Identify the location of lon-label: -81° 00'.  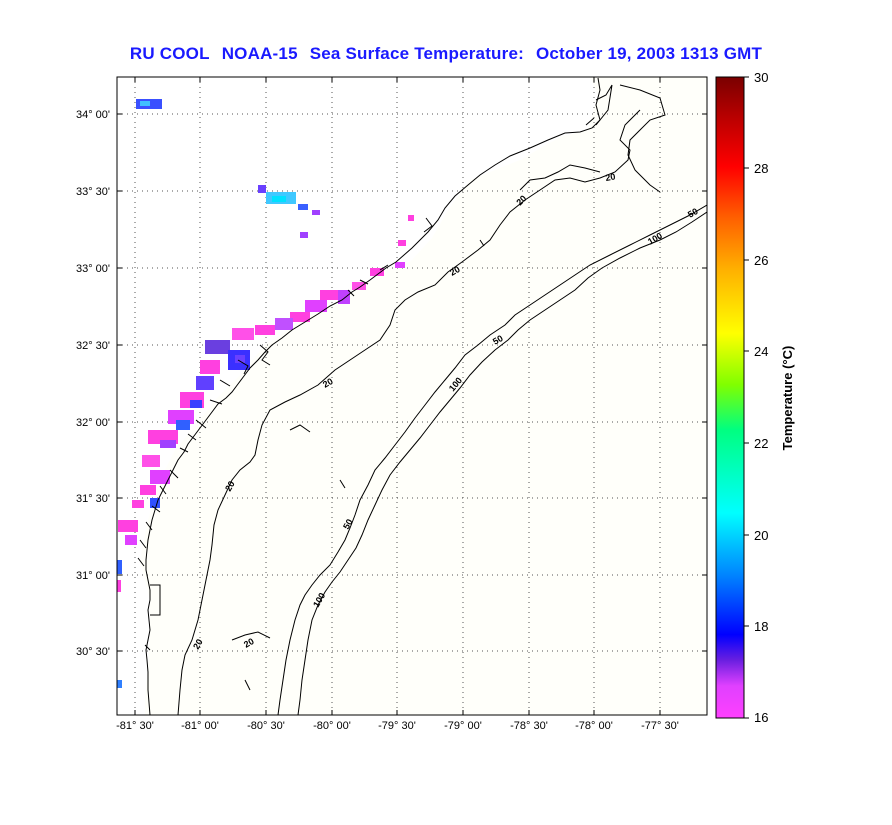
(200, 726).